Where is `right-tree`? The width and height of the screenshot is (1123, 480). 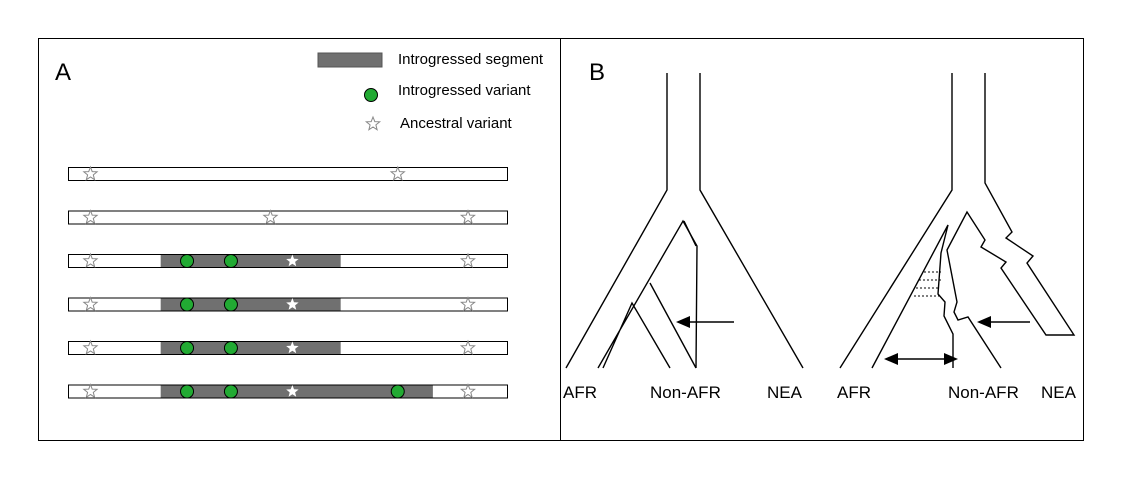
right-tree is located at coordinates (957, 221).